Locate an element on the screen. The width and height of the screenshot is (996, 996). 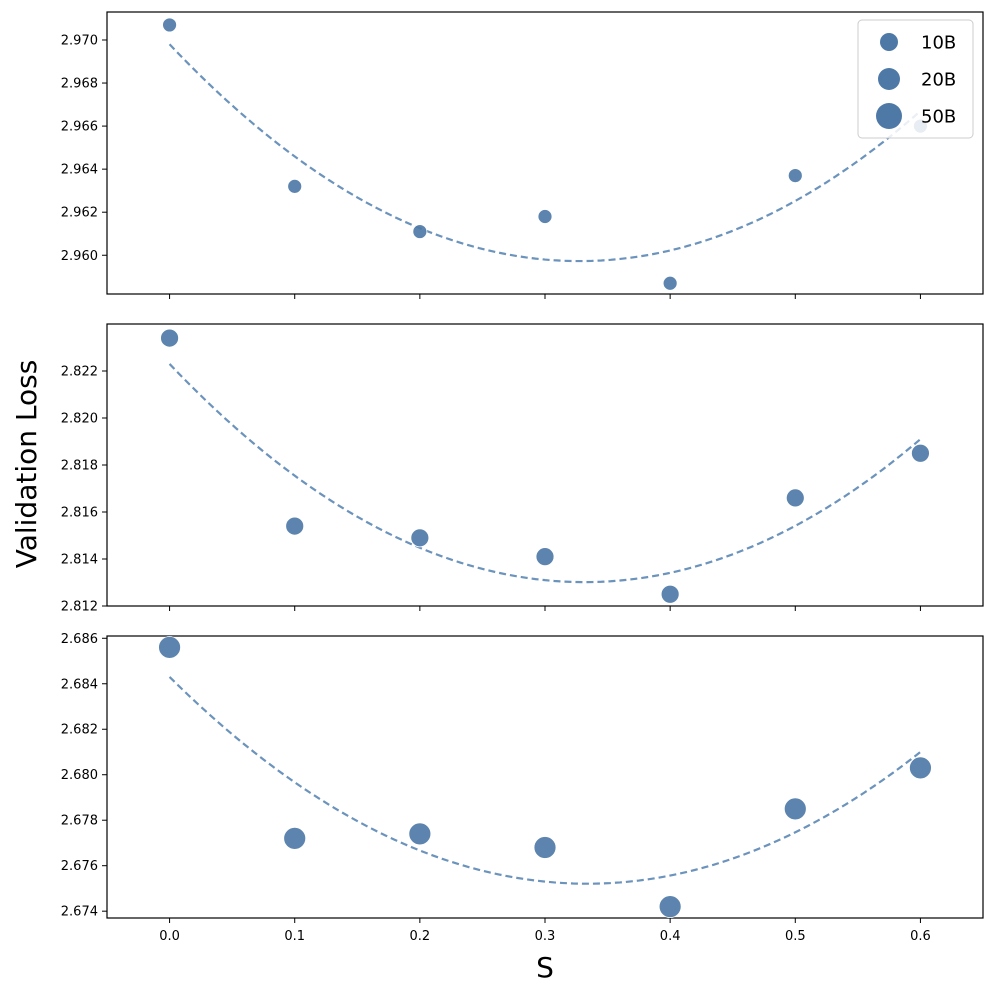
legend: 10B 20B 50B is located at coordinates (915, 79).